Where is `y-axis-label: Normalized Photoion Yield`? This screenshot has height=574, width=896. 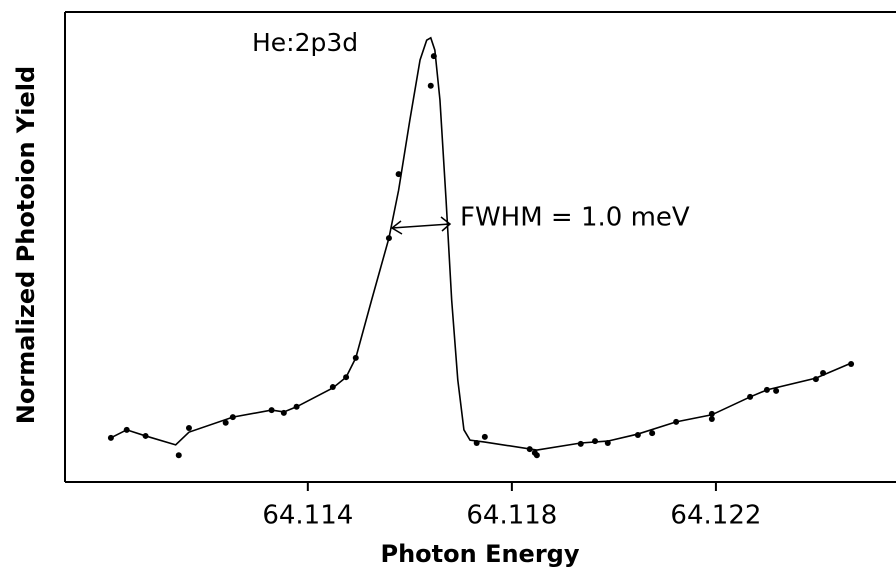 y-axis-label: Normalized Photoion Yield is located at coordinates (26, 245).